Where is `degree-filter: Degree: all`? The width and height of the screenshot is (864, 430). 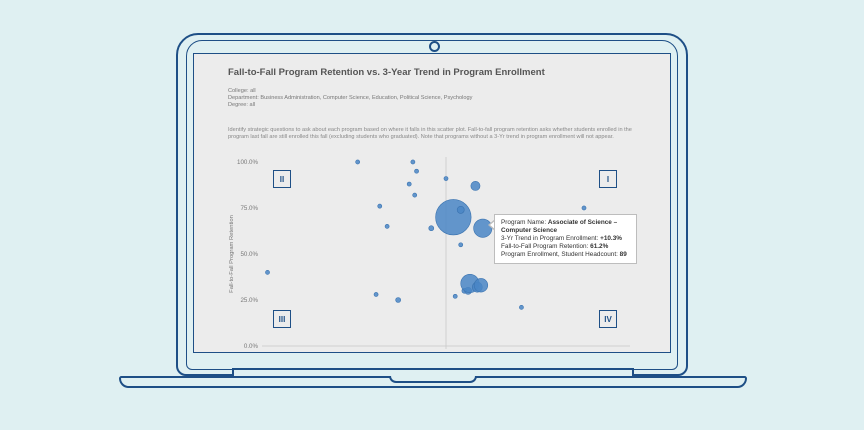
degree-filter: Degree: all is located at coordinates (242, 105).